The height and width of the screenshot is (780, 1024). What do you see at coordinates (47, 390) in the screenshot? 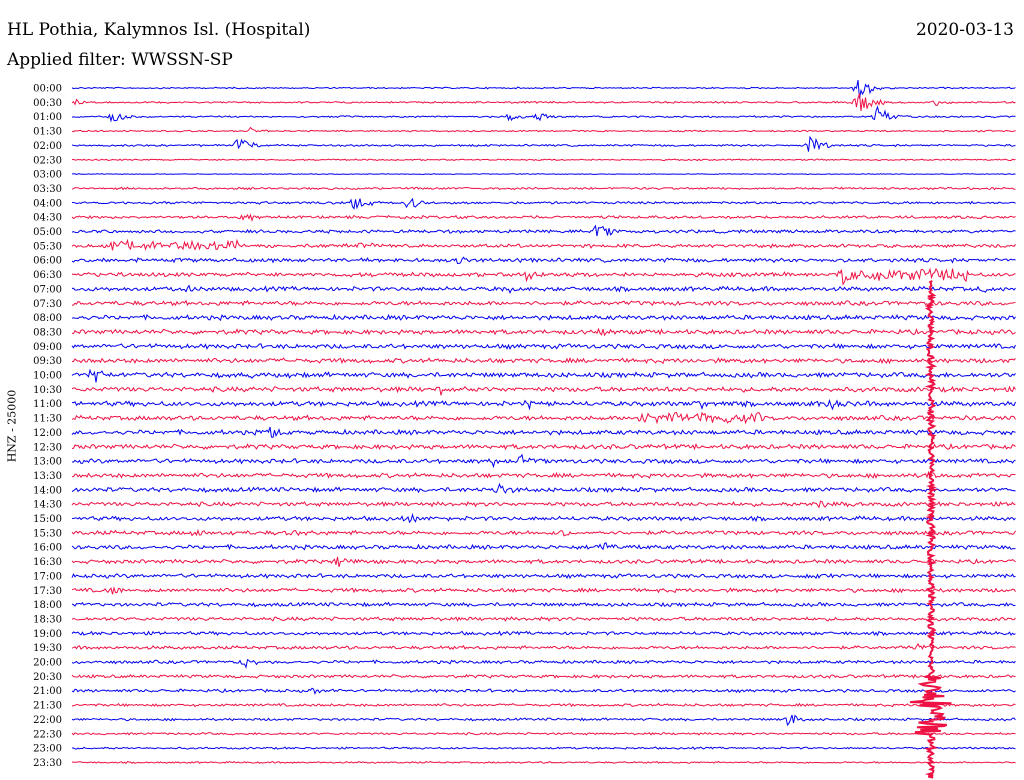
I see `tick-label-1030: 10:30` at bounding box center [47, 390].